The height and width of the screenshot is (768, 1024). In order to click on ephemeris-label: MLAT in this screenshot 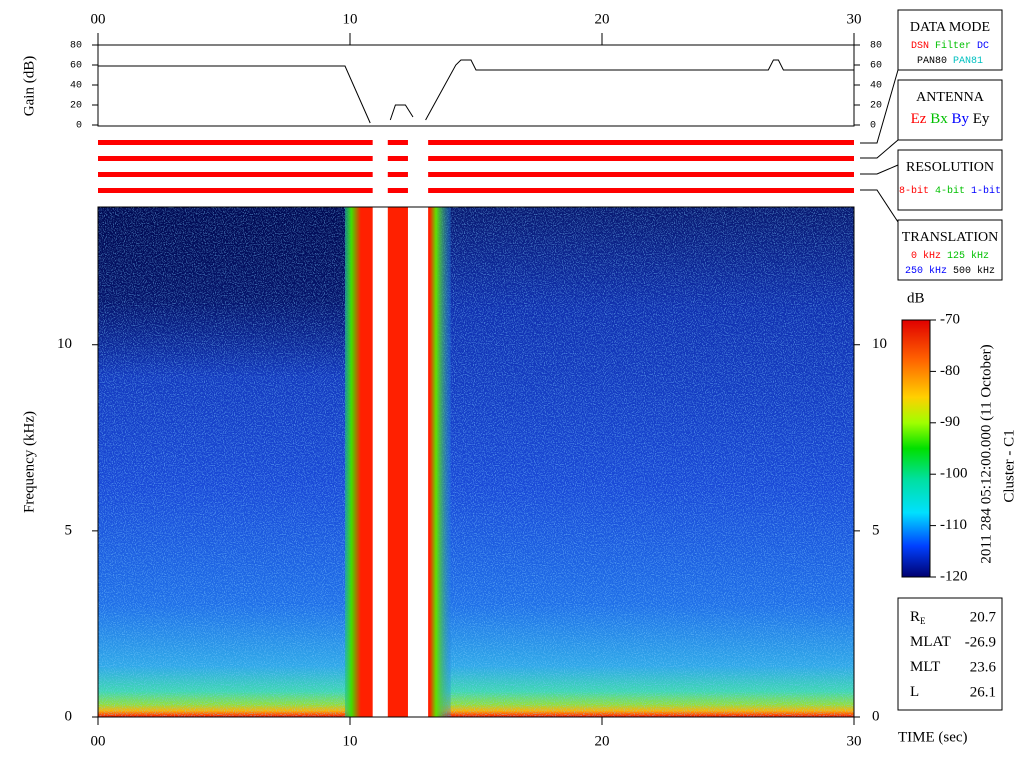, I will do `click(930, 642)`.